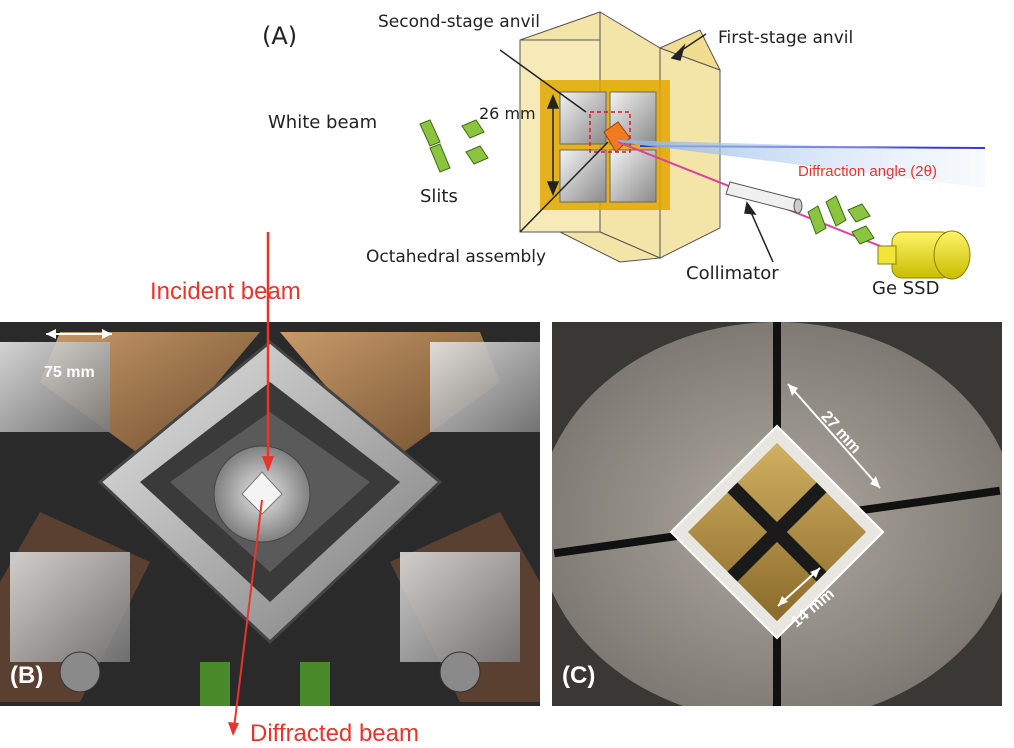 The image size is (1014, 748). Describe the element at coordinates (761, 236) in the screenshot. I see `collimator-leader` at that location.